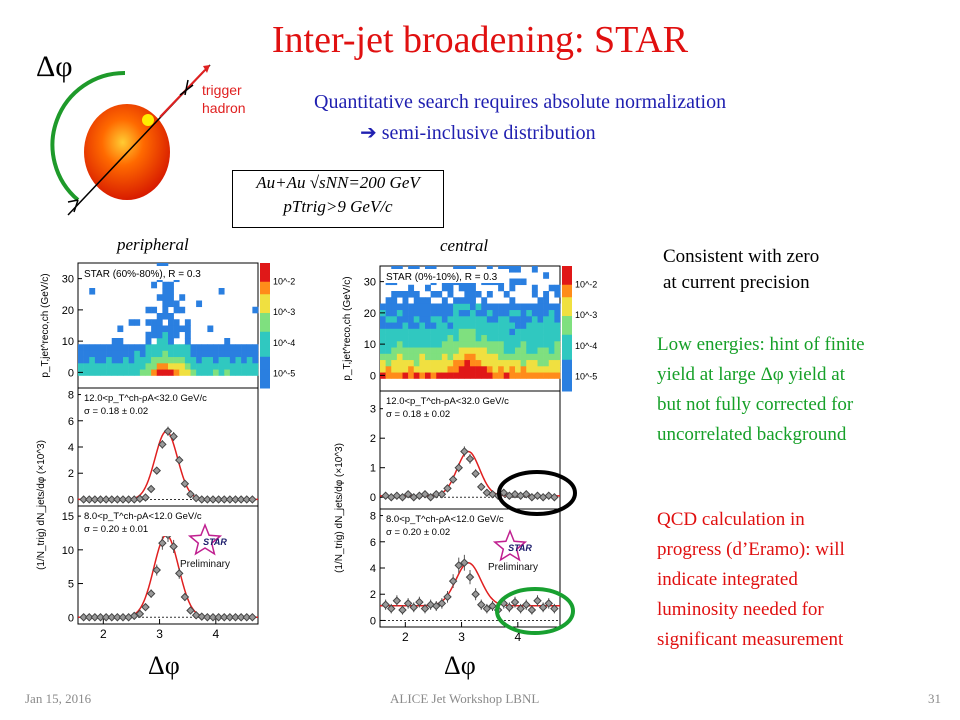 The height and width of the screenshot is (720, 960). Describe the element at coordinates (752, 434) in the screenshot. I see `note-low-line-4: uncorrelated background` at that location.